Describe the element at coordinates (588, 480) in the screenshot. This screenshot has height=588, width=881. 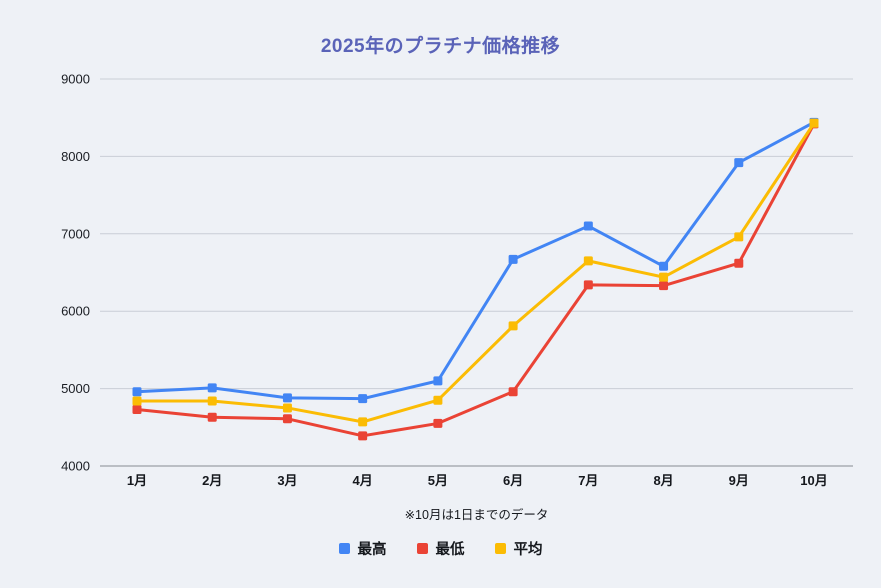
I see `x-axis-tick-7: 7月` at that location.